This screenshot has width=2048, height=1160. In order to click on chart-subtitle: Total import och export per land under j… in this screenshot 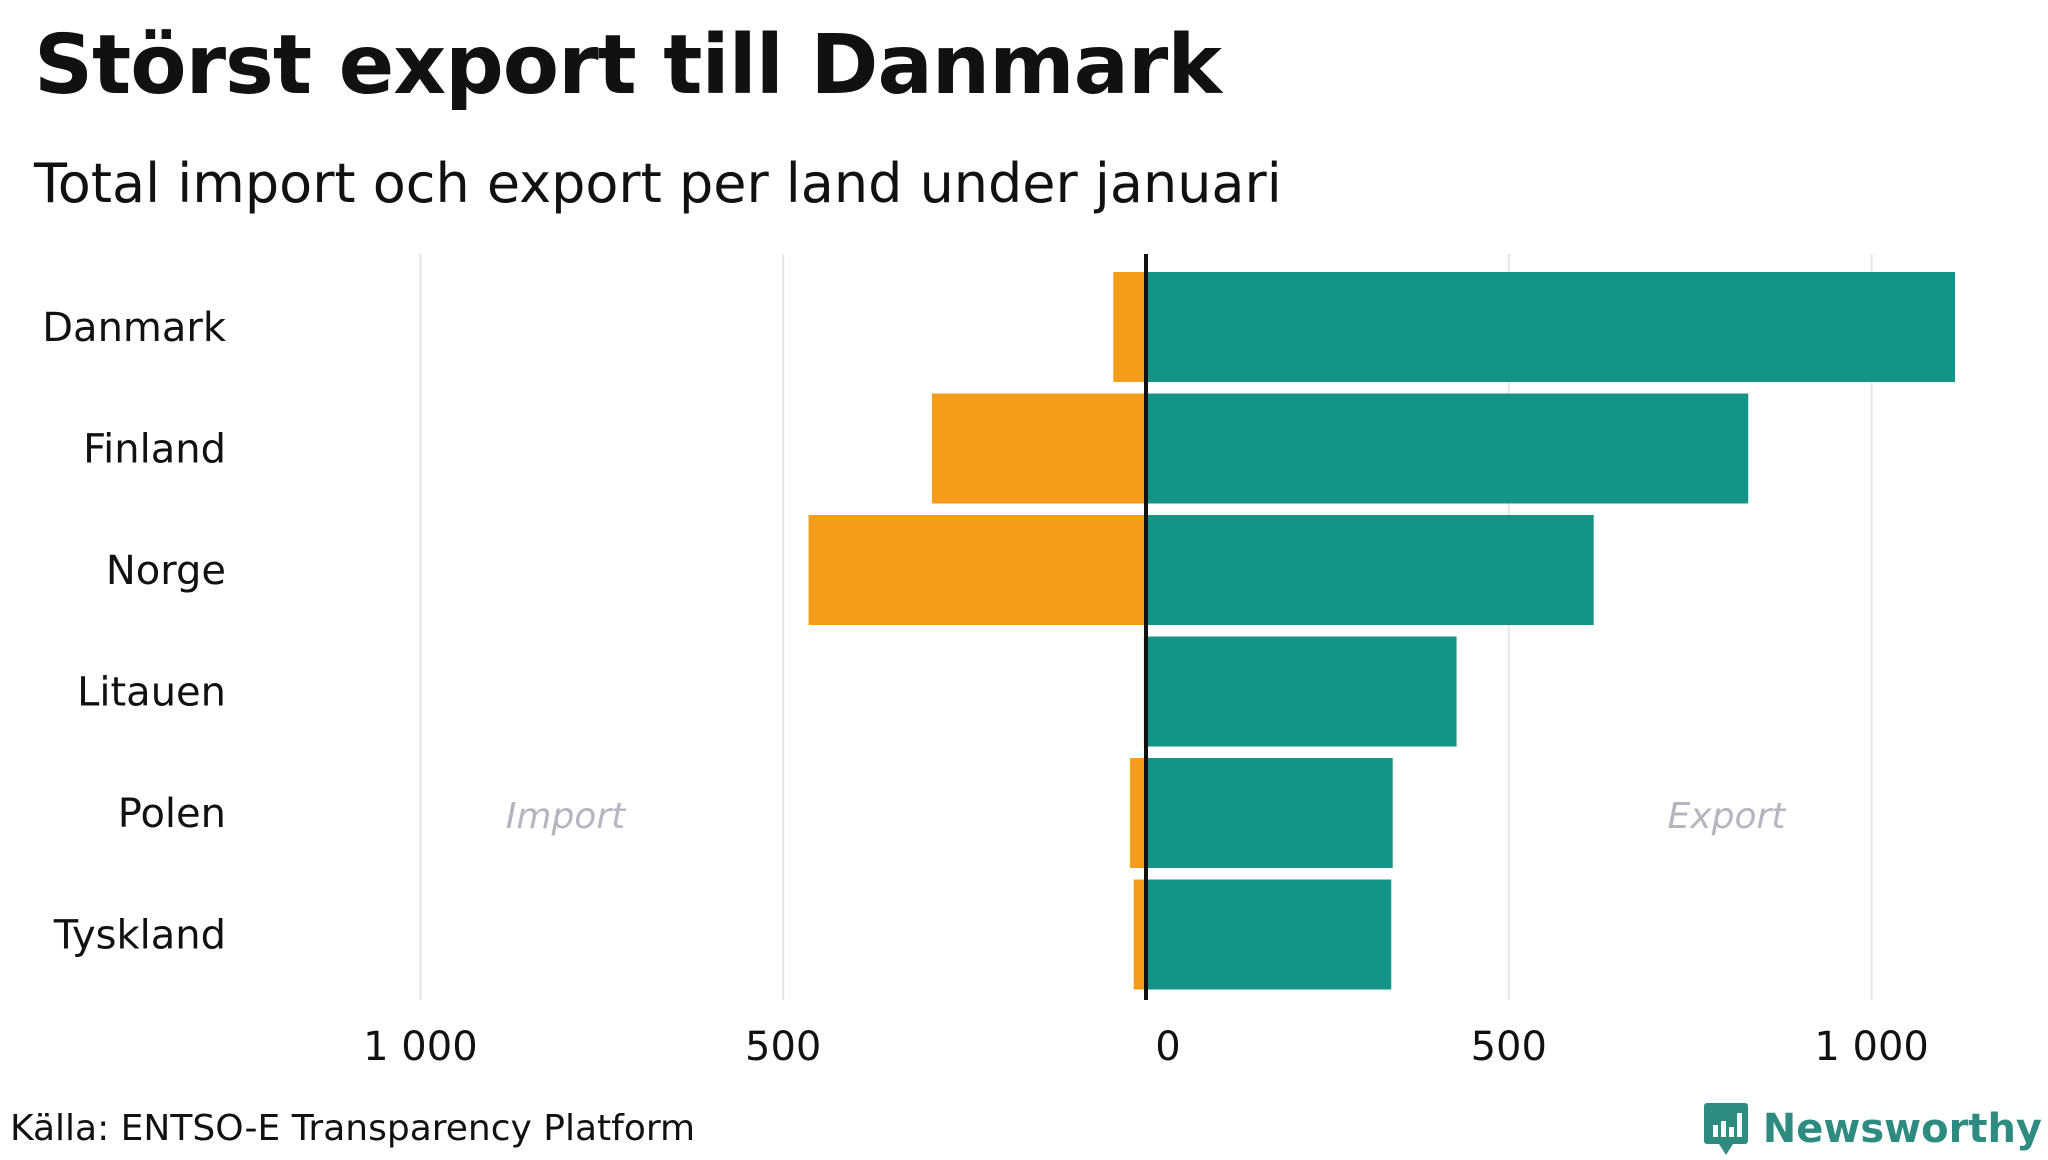, I will do `click(658, 183)`.